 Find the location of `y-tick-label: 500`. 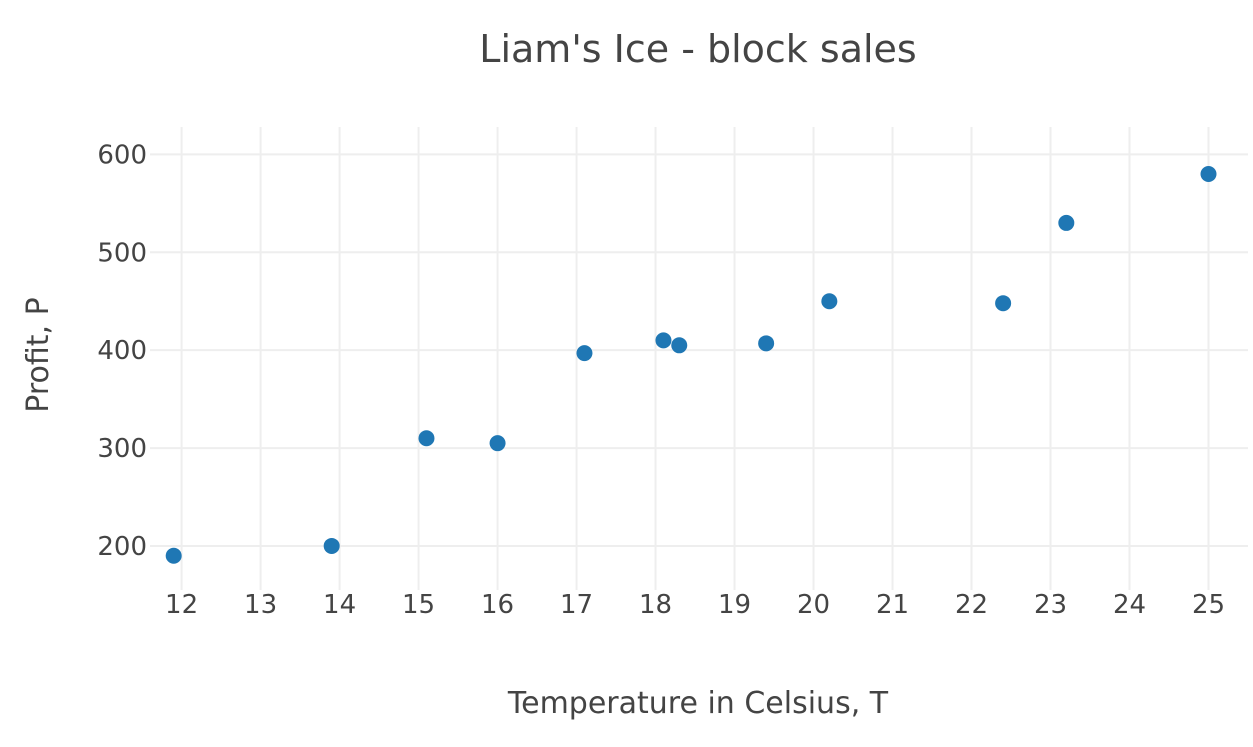

y-tick-label: 500 is located at coordinates (122, 253).